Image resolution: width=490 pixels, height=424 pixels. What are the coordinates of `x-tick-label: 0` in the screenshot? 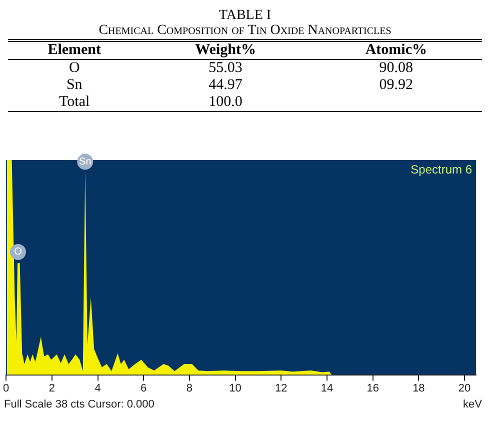 It's located at (6, 388).